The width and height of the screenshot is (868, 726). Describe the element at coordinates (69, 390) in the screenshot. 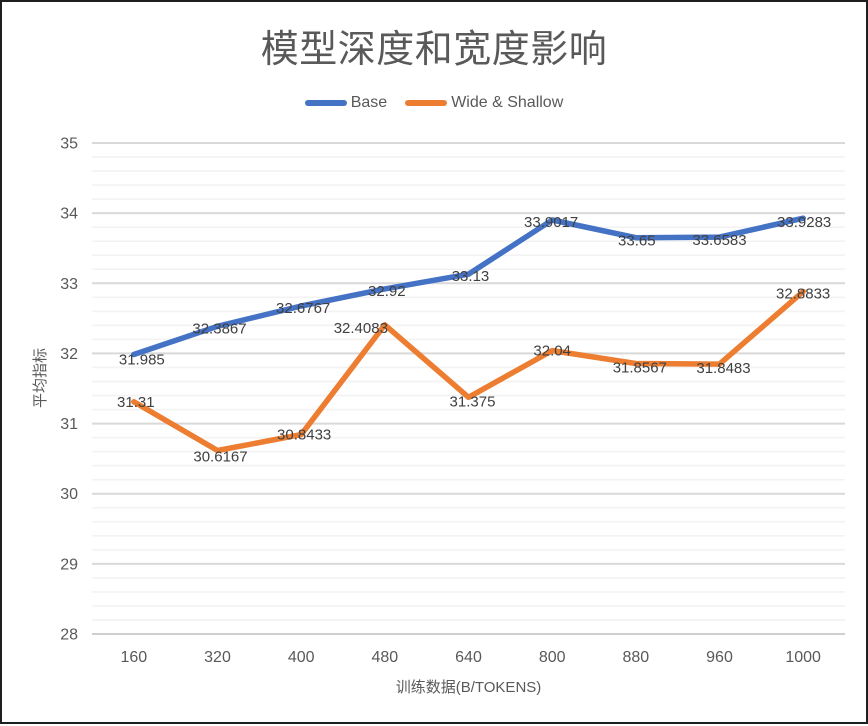

I see `y-tick-labels: 35 34 33 32 31 30 29 28` at that location.